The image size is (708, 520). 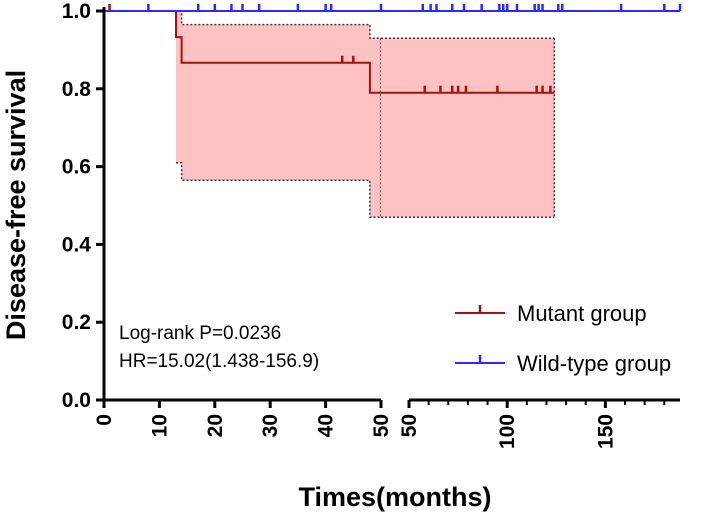 What do you see at coordinates (215, 425) in the screenshot?
I see `x-tick-label: 20` at bounding box center [215, 425].